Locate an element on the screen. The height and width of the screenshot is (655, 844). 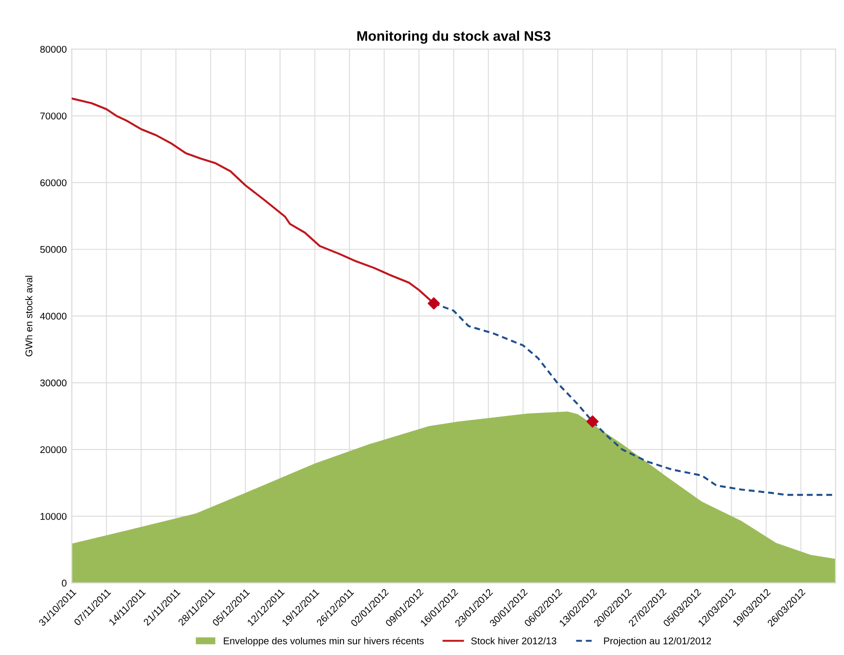
y-tick-label: 60000 is located at coordinates (53, 182).